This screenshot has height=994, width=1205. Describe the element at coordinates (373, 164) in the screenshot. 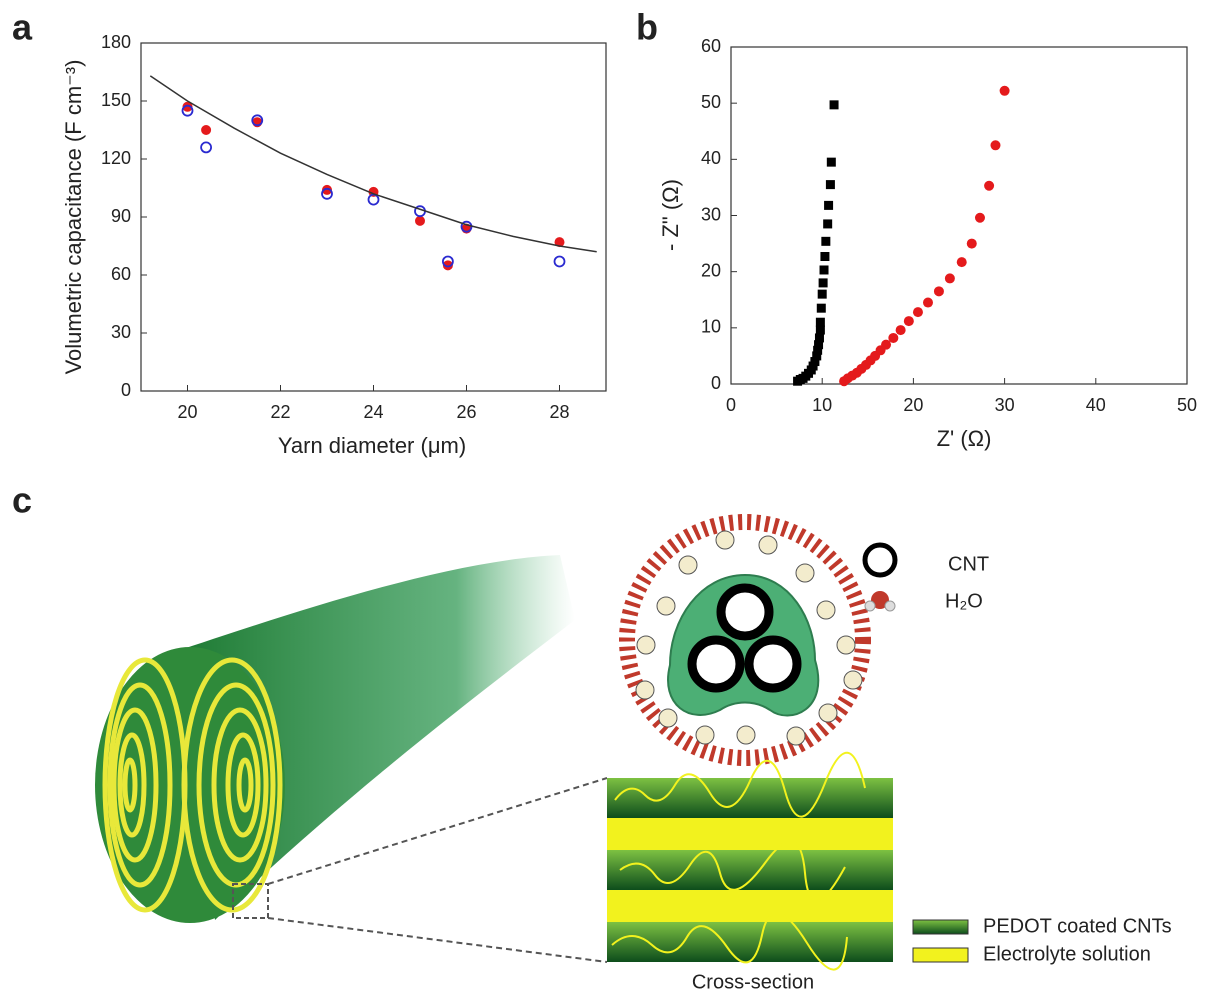

I see `fit-line` at that location.